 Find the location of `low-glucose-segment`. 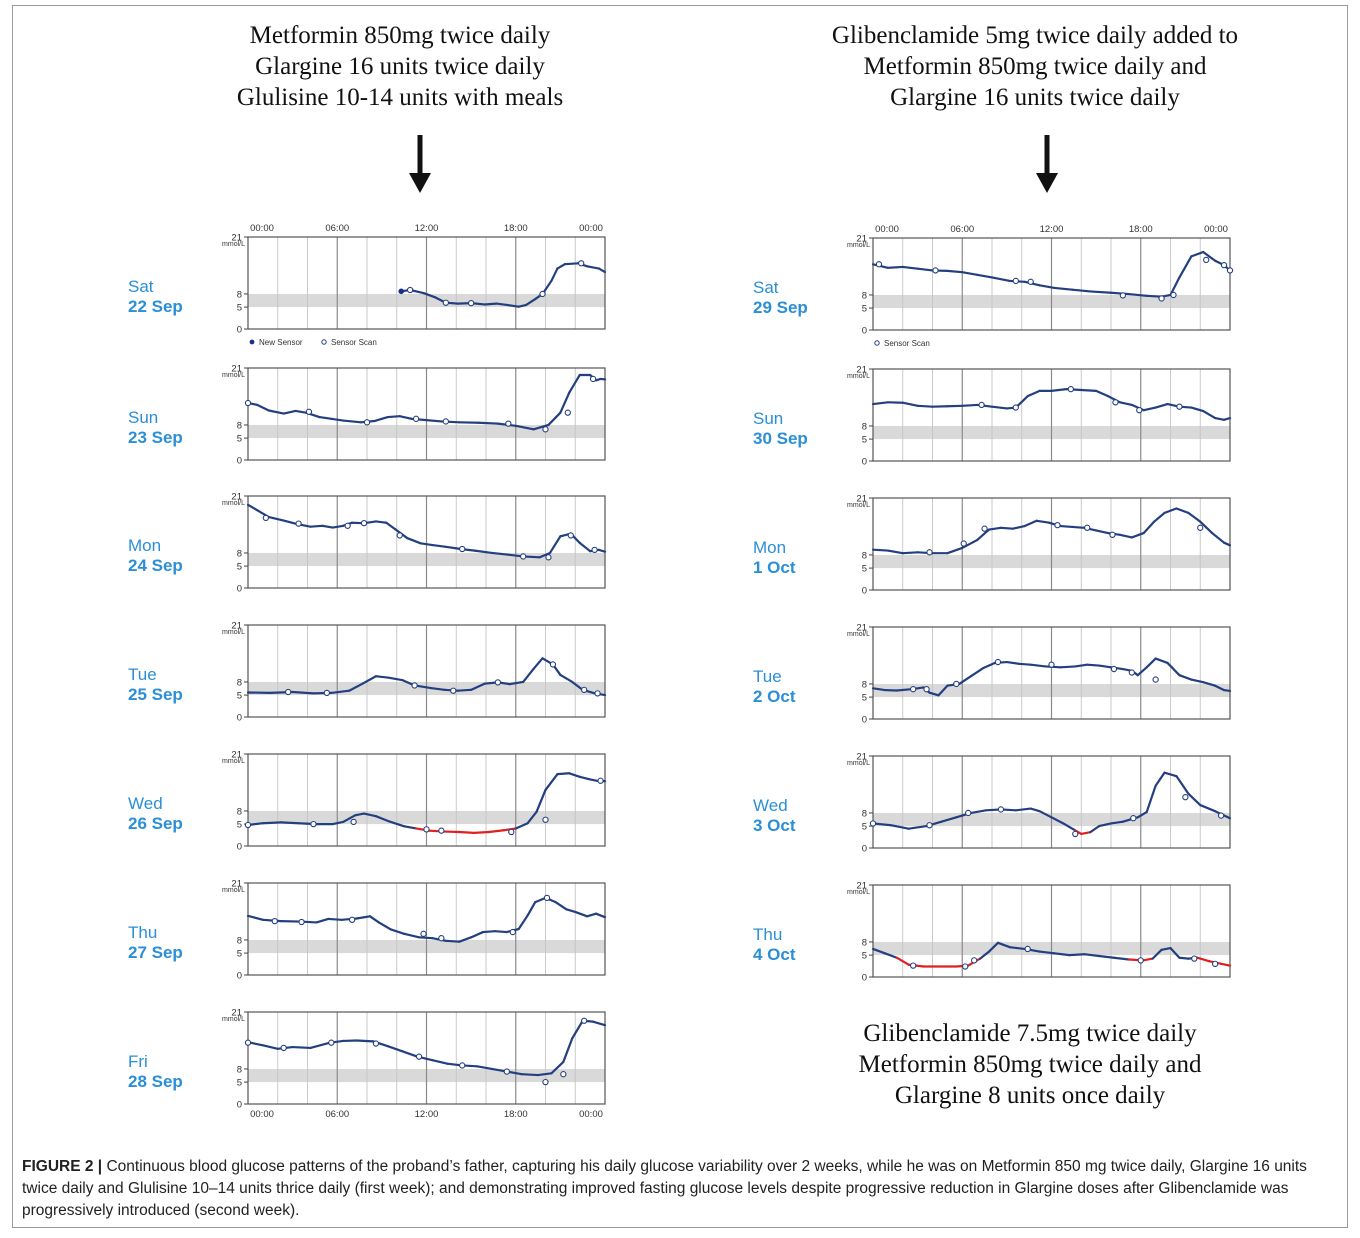

low-glucose-segment is located at coordinates (496, 831).